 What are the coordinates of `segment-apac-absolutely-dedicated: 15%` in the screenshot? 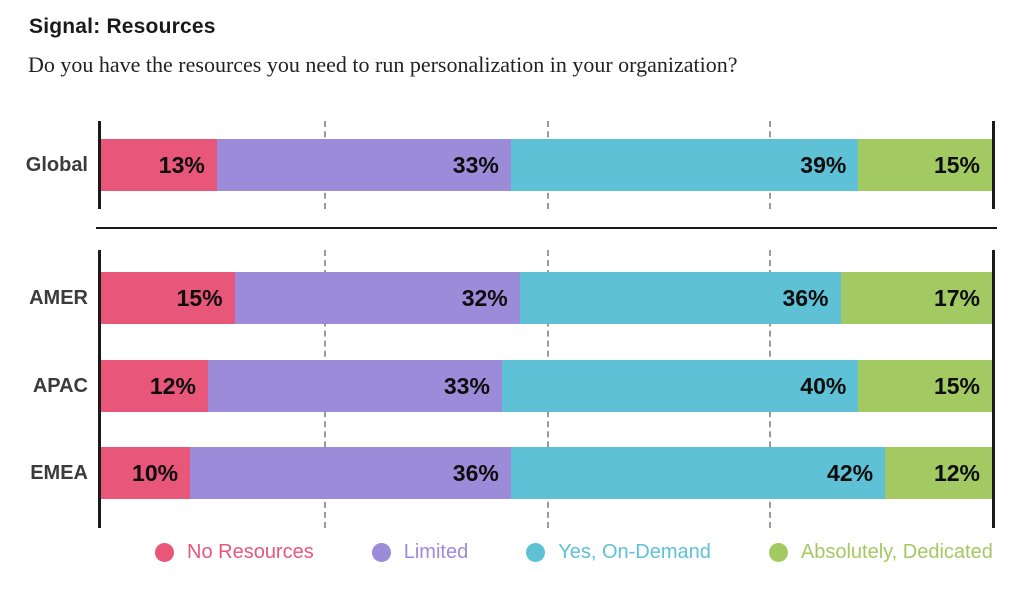 It's located at (925, 386).